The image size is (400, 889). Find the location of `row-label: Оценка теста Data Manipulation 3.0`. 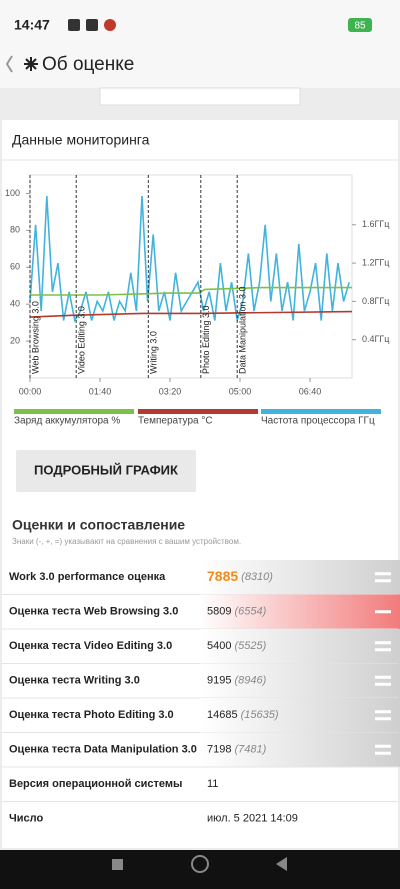

row-label: Оценка теста Data Manipulation 3.0 is located at coordinates (103, 750).